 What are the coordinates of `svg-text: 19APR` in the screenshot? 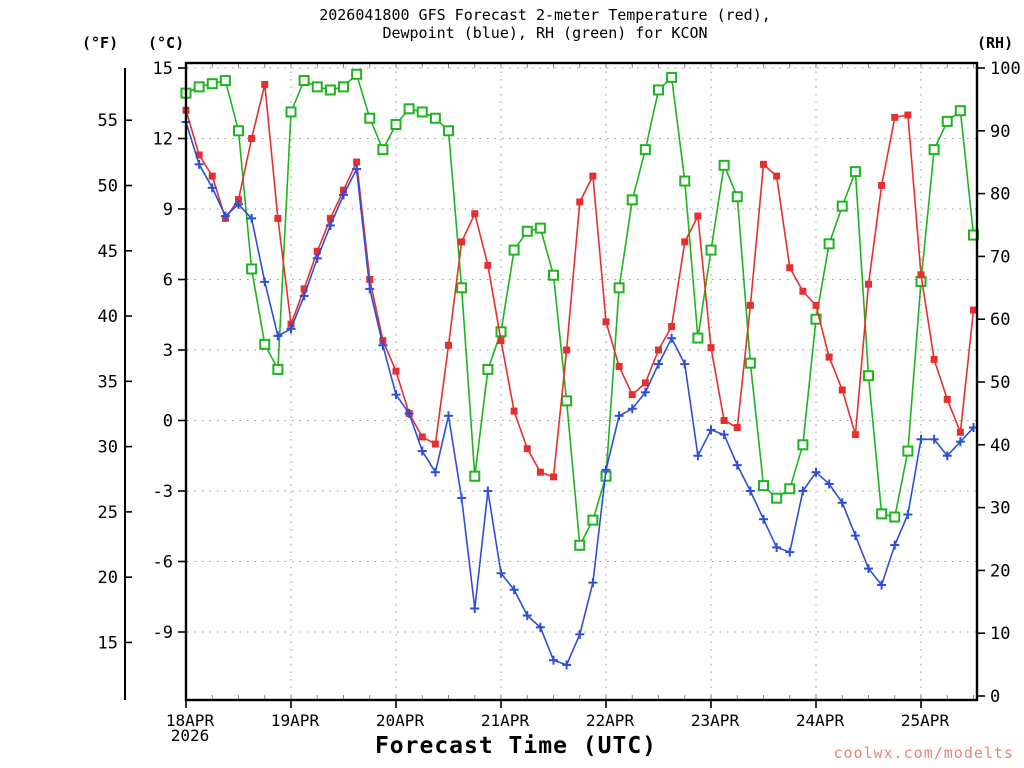 It's located at (295, 720).